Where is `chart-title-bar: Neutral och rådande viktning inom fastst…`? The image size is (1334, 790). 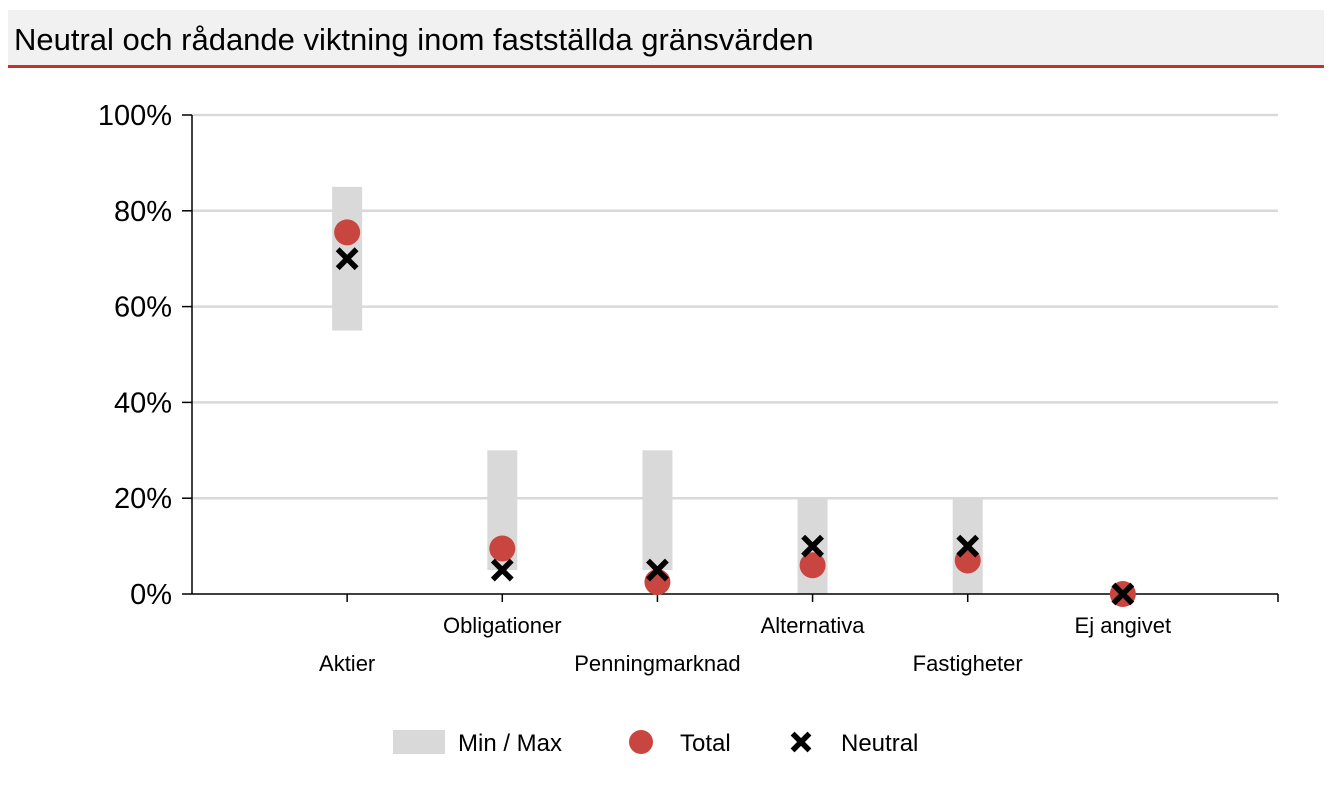 chart-title-bar: Neutral och rådande viktning inom fastst… is located at coordinates (666, 39).